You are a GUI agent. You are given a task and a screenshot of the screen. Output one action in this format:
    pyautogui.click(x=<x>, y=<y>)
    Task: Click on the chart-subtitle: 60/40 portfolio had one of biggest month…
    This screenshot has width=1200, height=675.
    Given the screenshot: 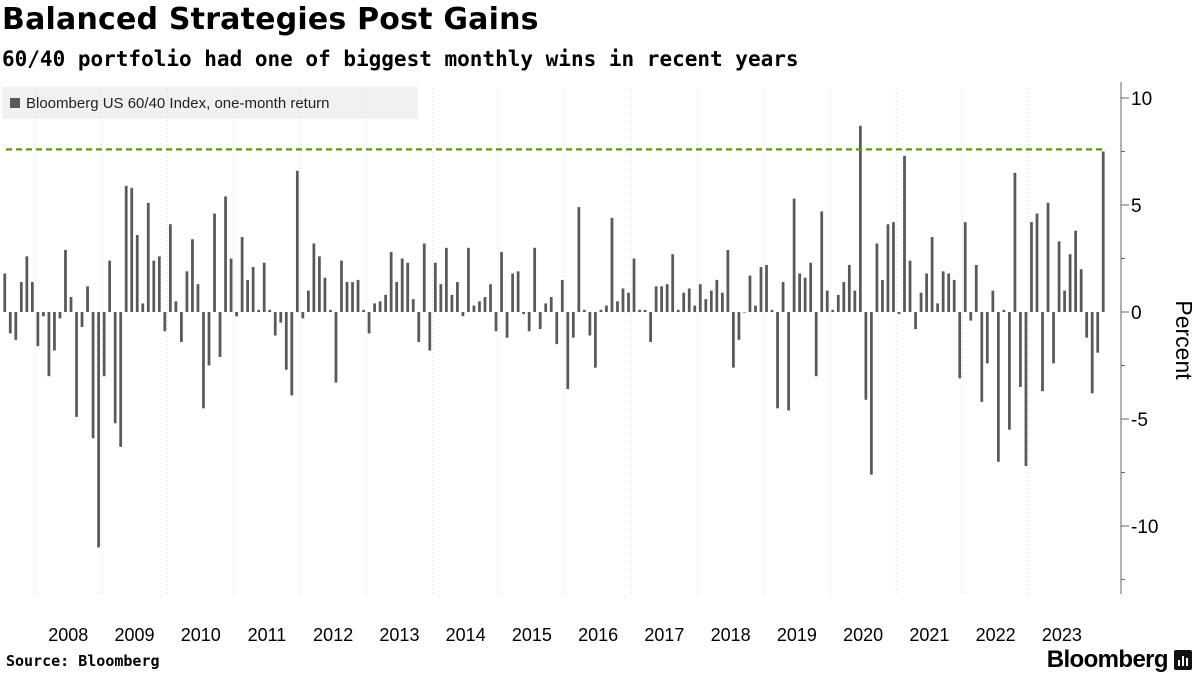 What is the action you would take?
    pyautogui.click(x=400, y=59)
    